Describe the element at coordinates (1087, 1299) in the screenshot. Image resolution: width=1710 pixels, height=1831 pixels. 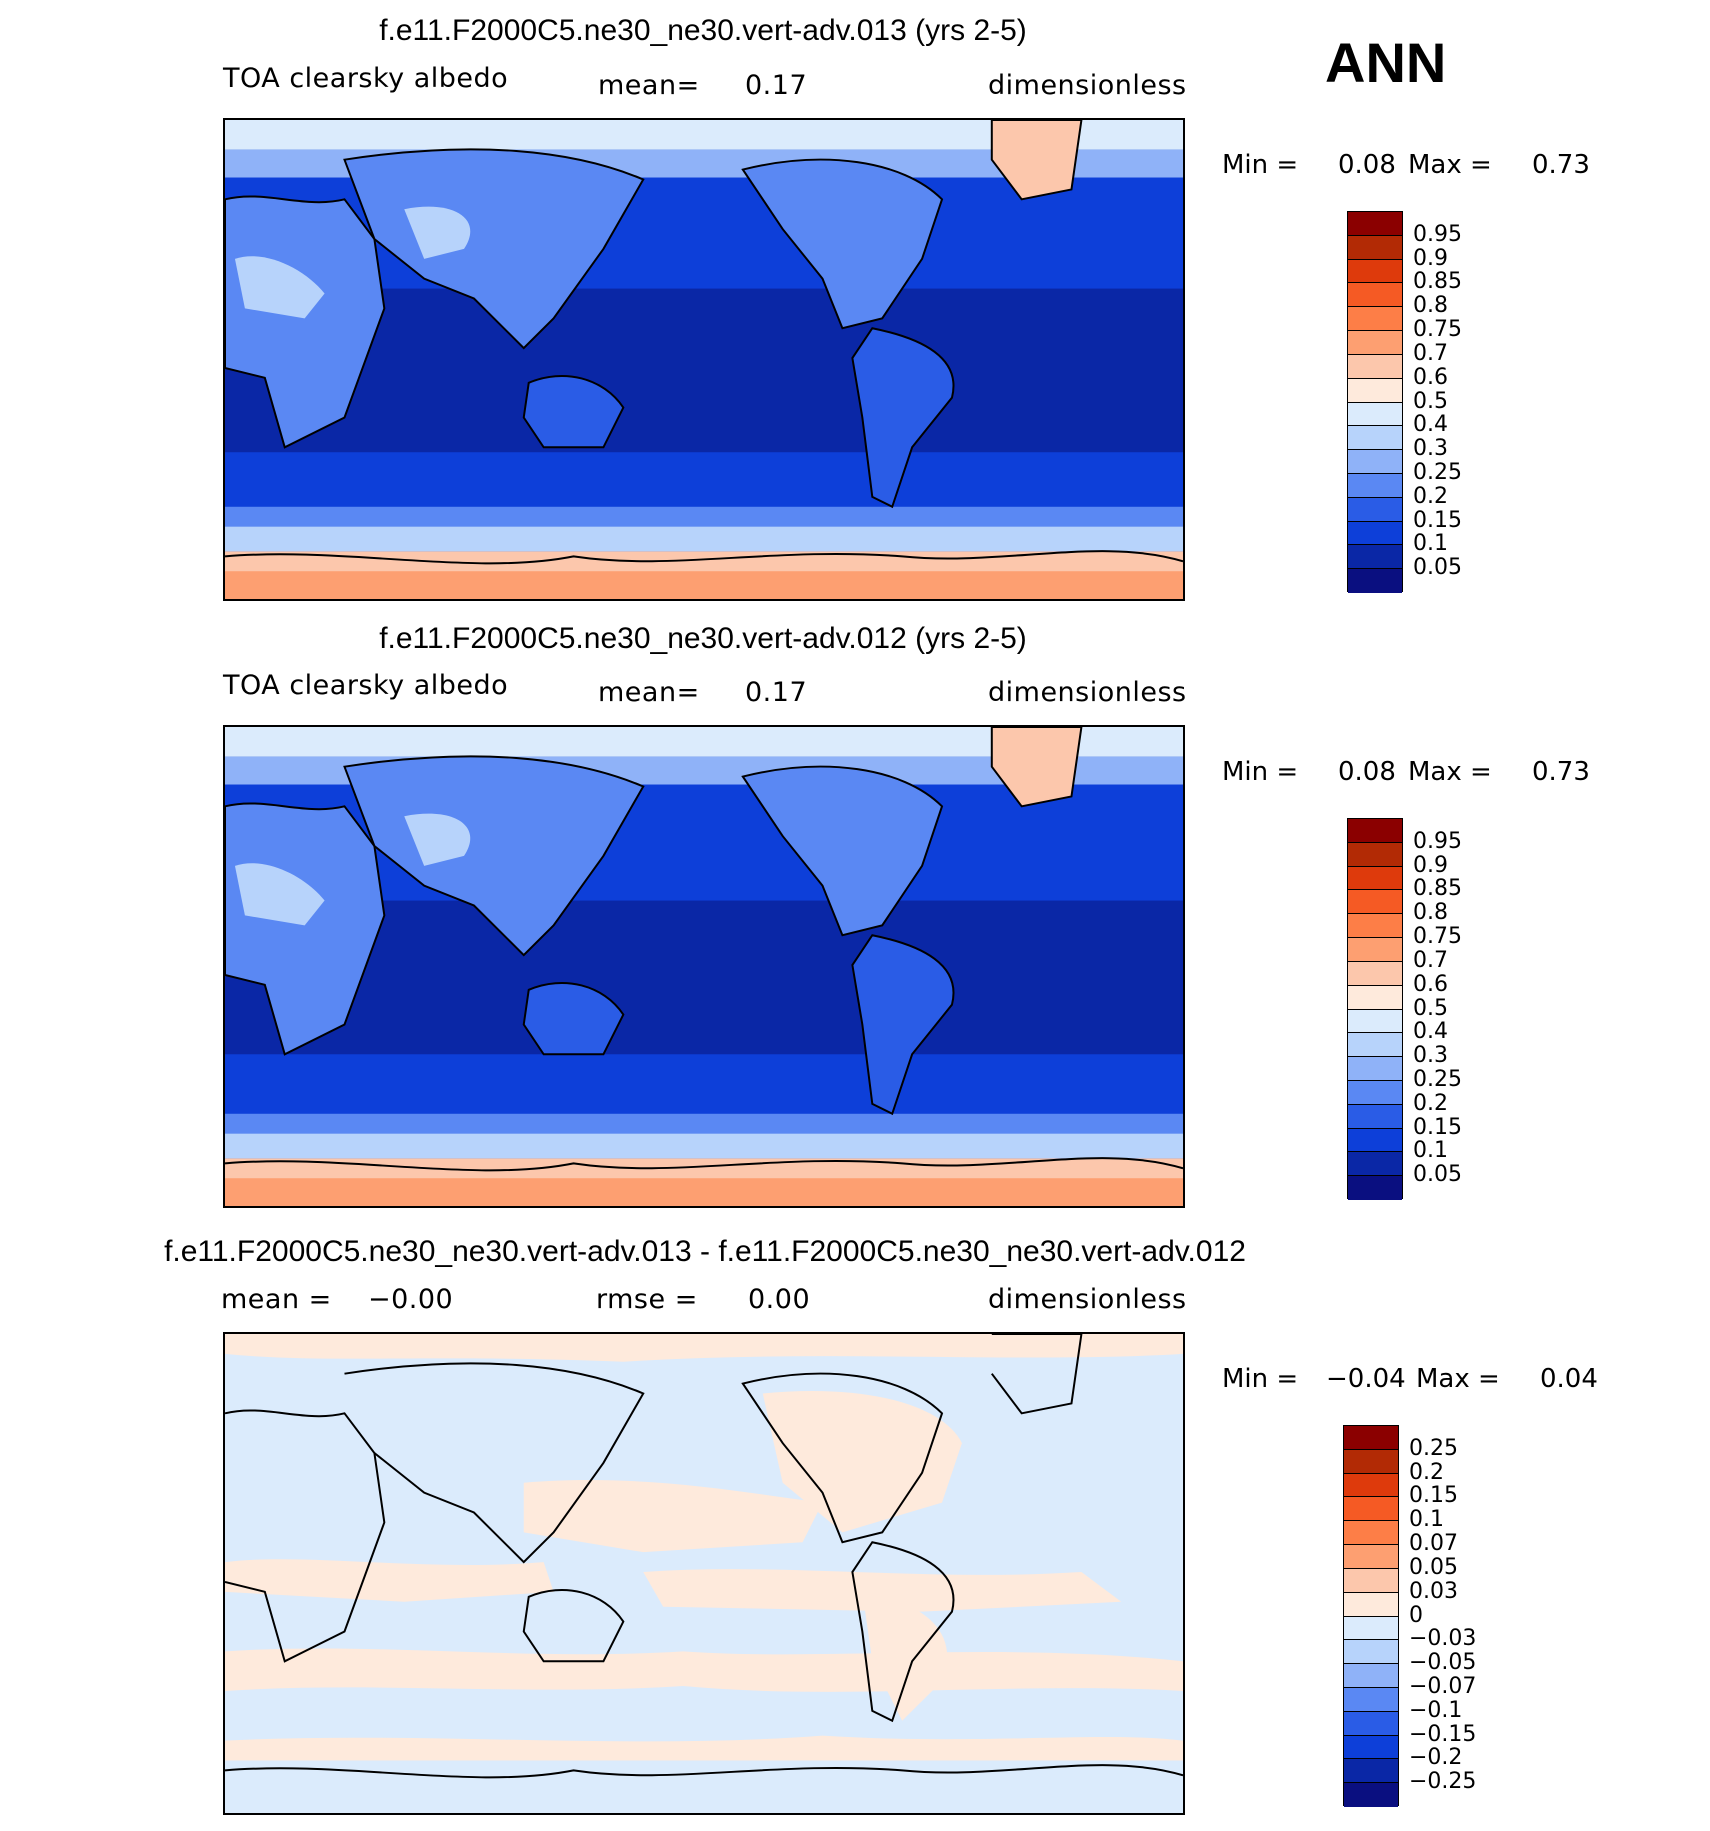
I see `units-label: dimensionless` at that location.